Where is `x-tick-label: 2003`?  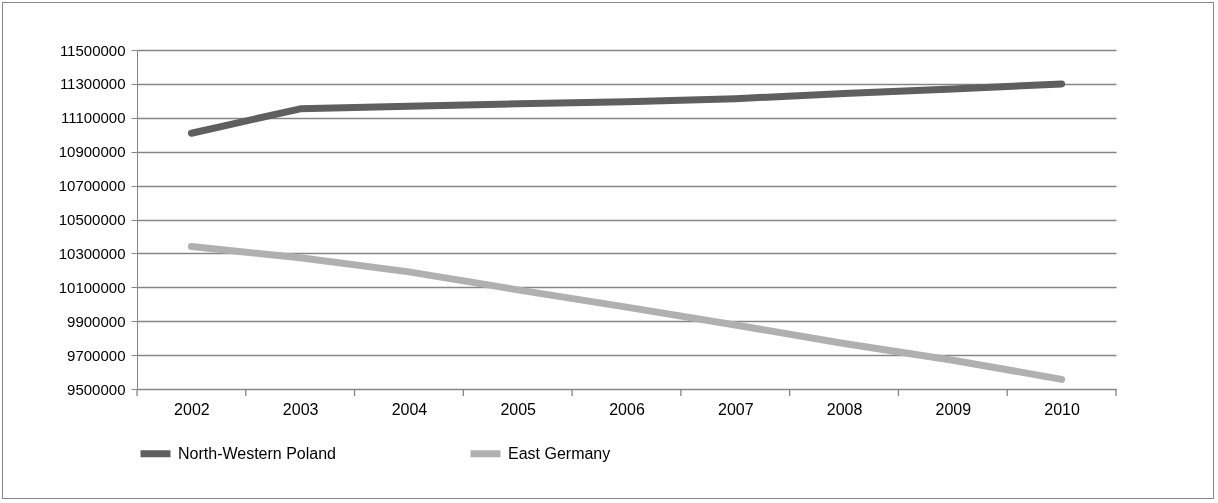 x-tick-label: 2003 is located at coordinates (300, 409).